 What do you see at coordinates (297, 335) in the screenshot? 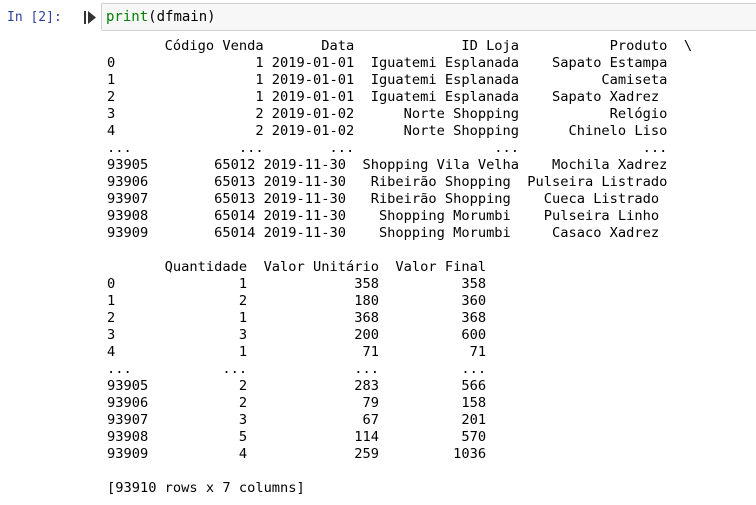
I see `output-line: 3 3 200 600` at bounding box center [297, 335].